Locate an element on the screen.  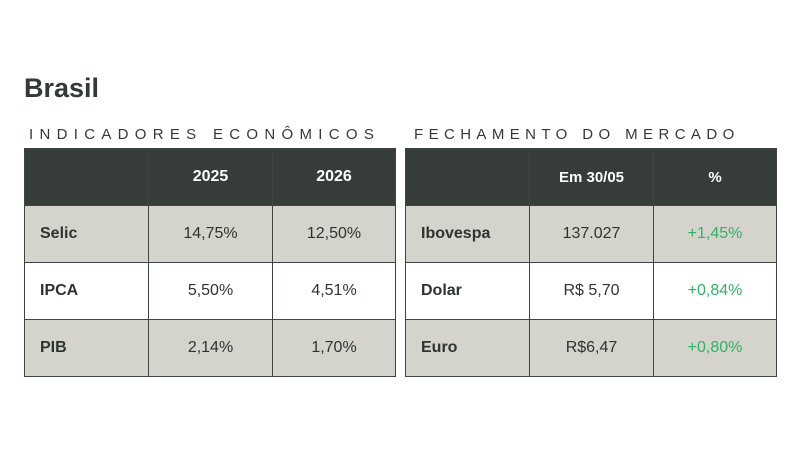
indicators-header-2026: 2026 is located at coordinates (334, 177).